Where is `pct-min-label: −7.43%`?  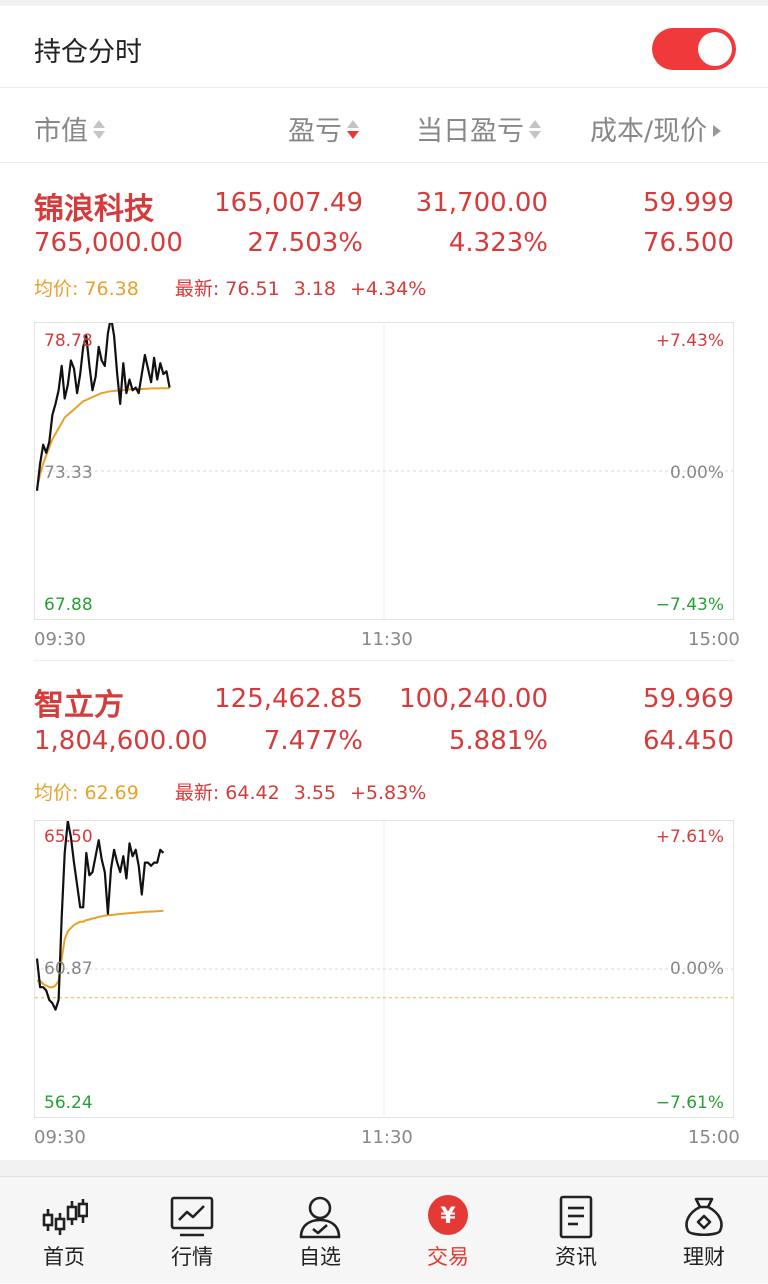 pct-min-label: −7.43% is located at coordinates (689, 605).